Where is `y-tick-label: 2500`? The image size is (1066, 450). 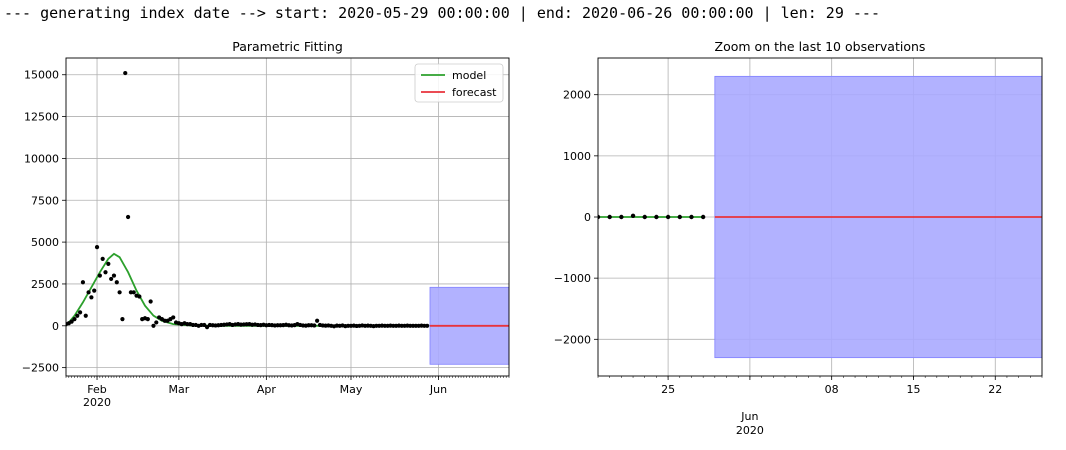 y-tick-label: 2500 is located at coordinates (45, 284).